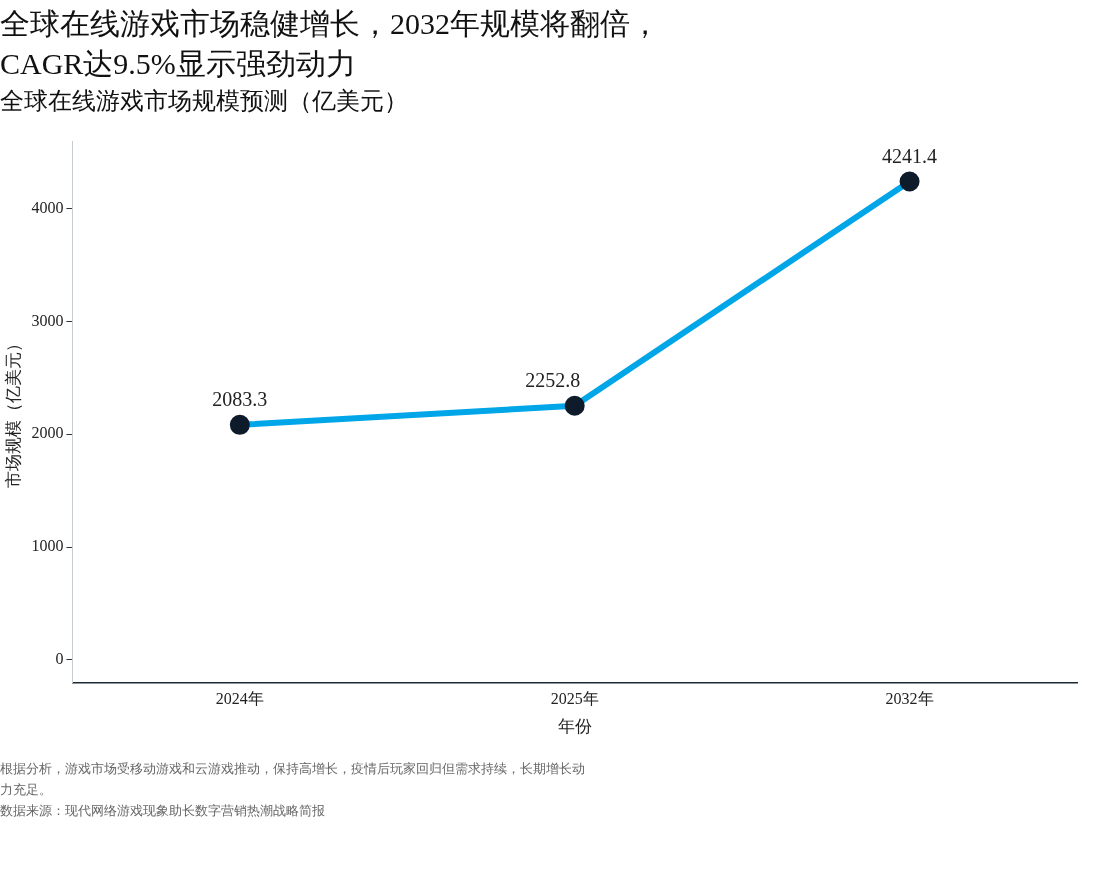  Describe the element at coordinates (574, 727) in the screenshot. I see `x-axis-title: 年份` at that location.